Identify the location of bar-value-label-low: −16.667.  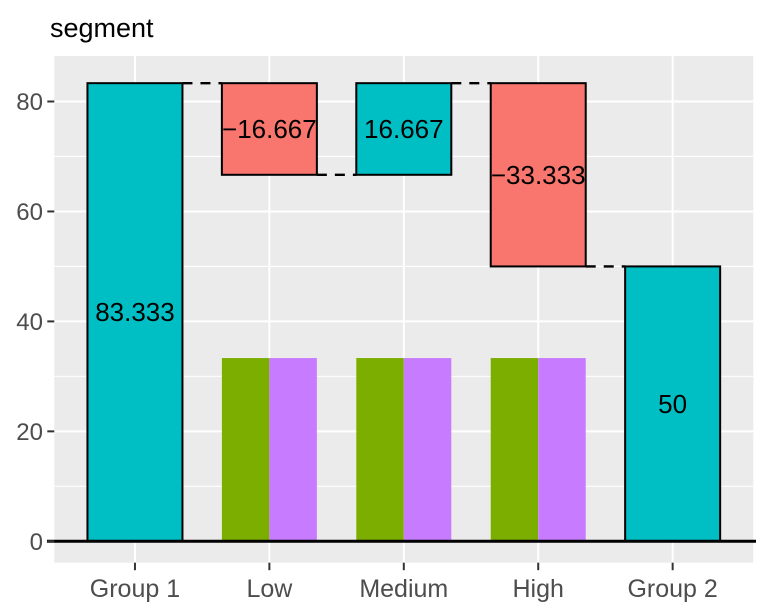
(269, 129).